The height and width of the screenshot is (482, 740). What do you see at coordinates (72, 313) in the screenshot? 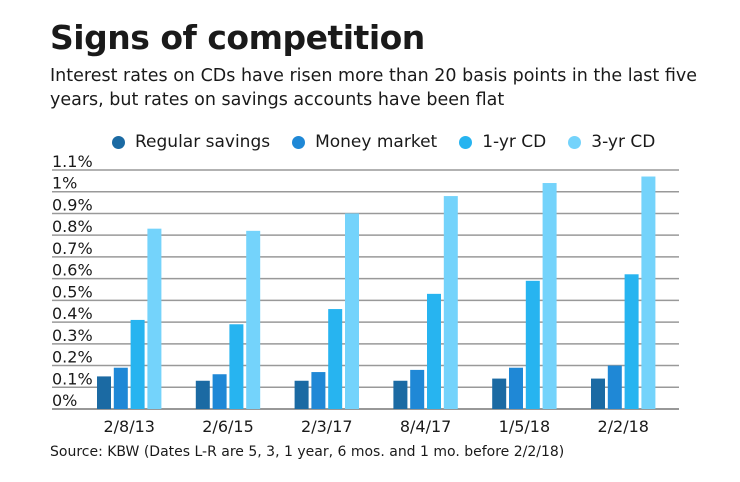
I see `y-tick-label: 0.4%` at bounding box center [72, 313].